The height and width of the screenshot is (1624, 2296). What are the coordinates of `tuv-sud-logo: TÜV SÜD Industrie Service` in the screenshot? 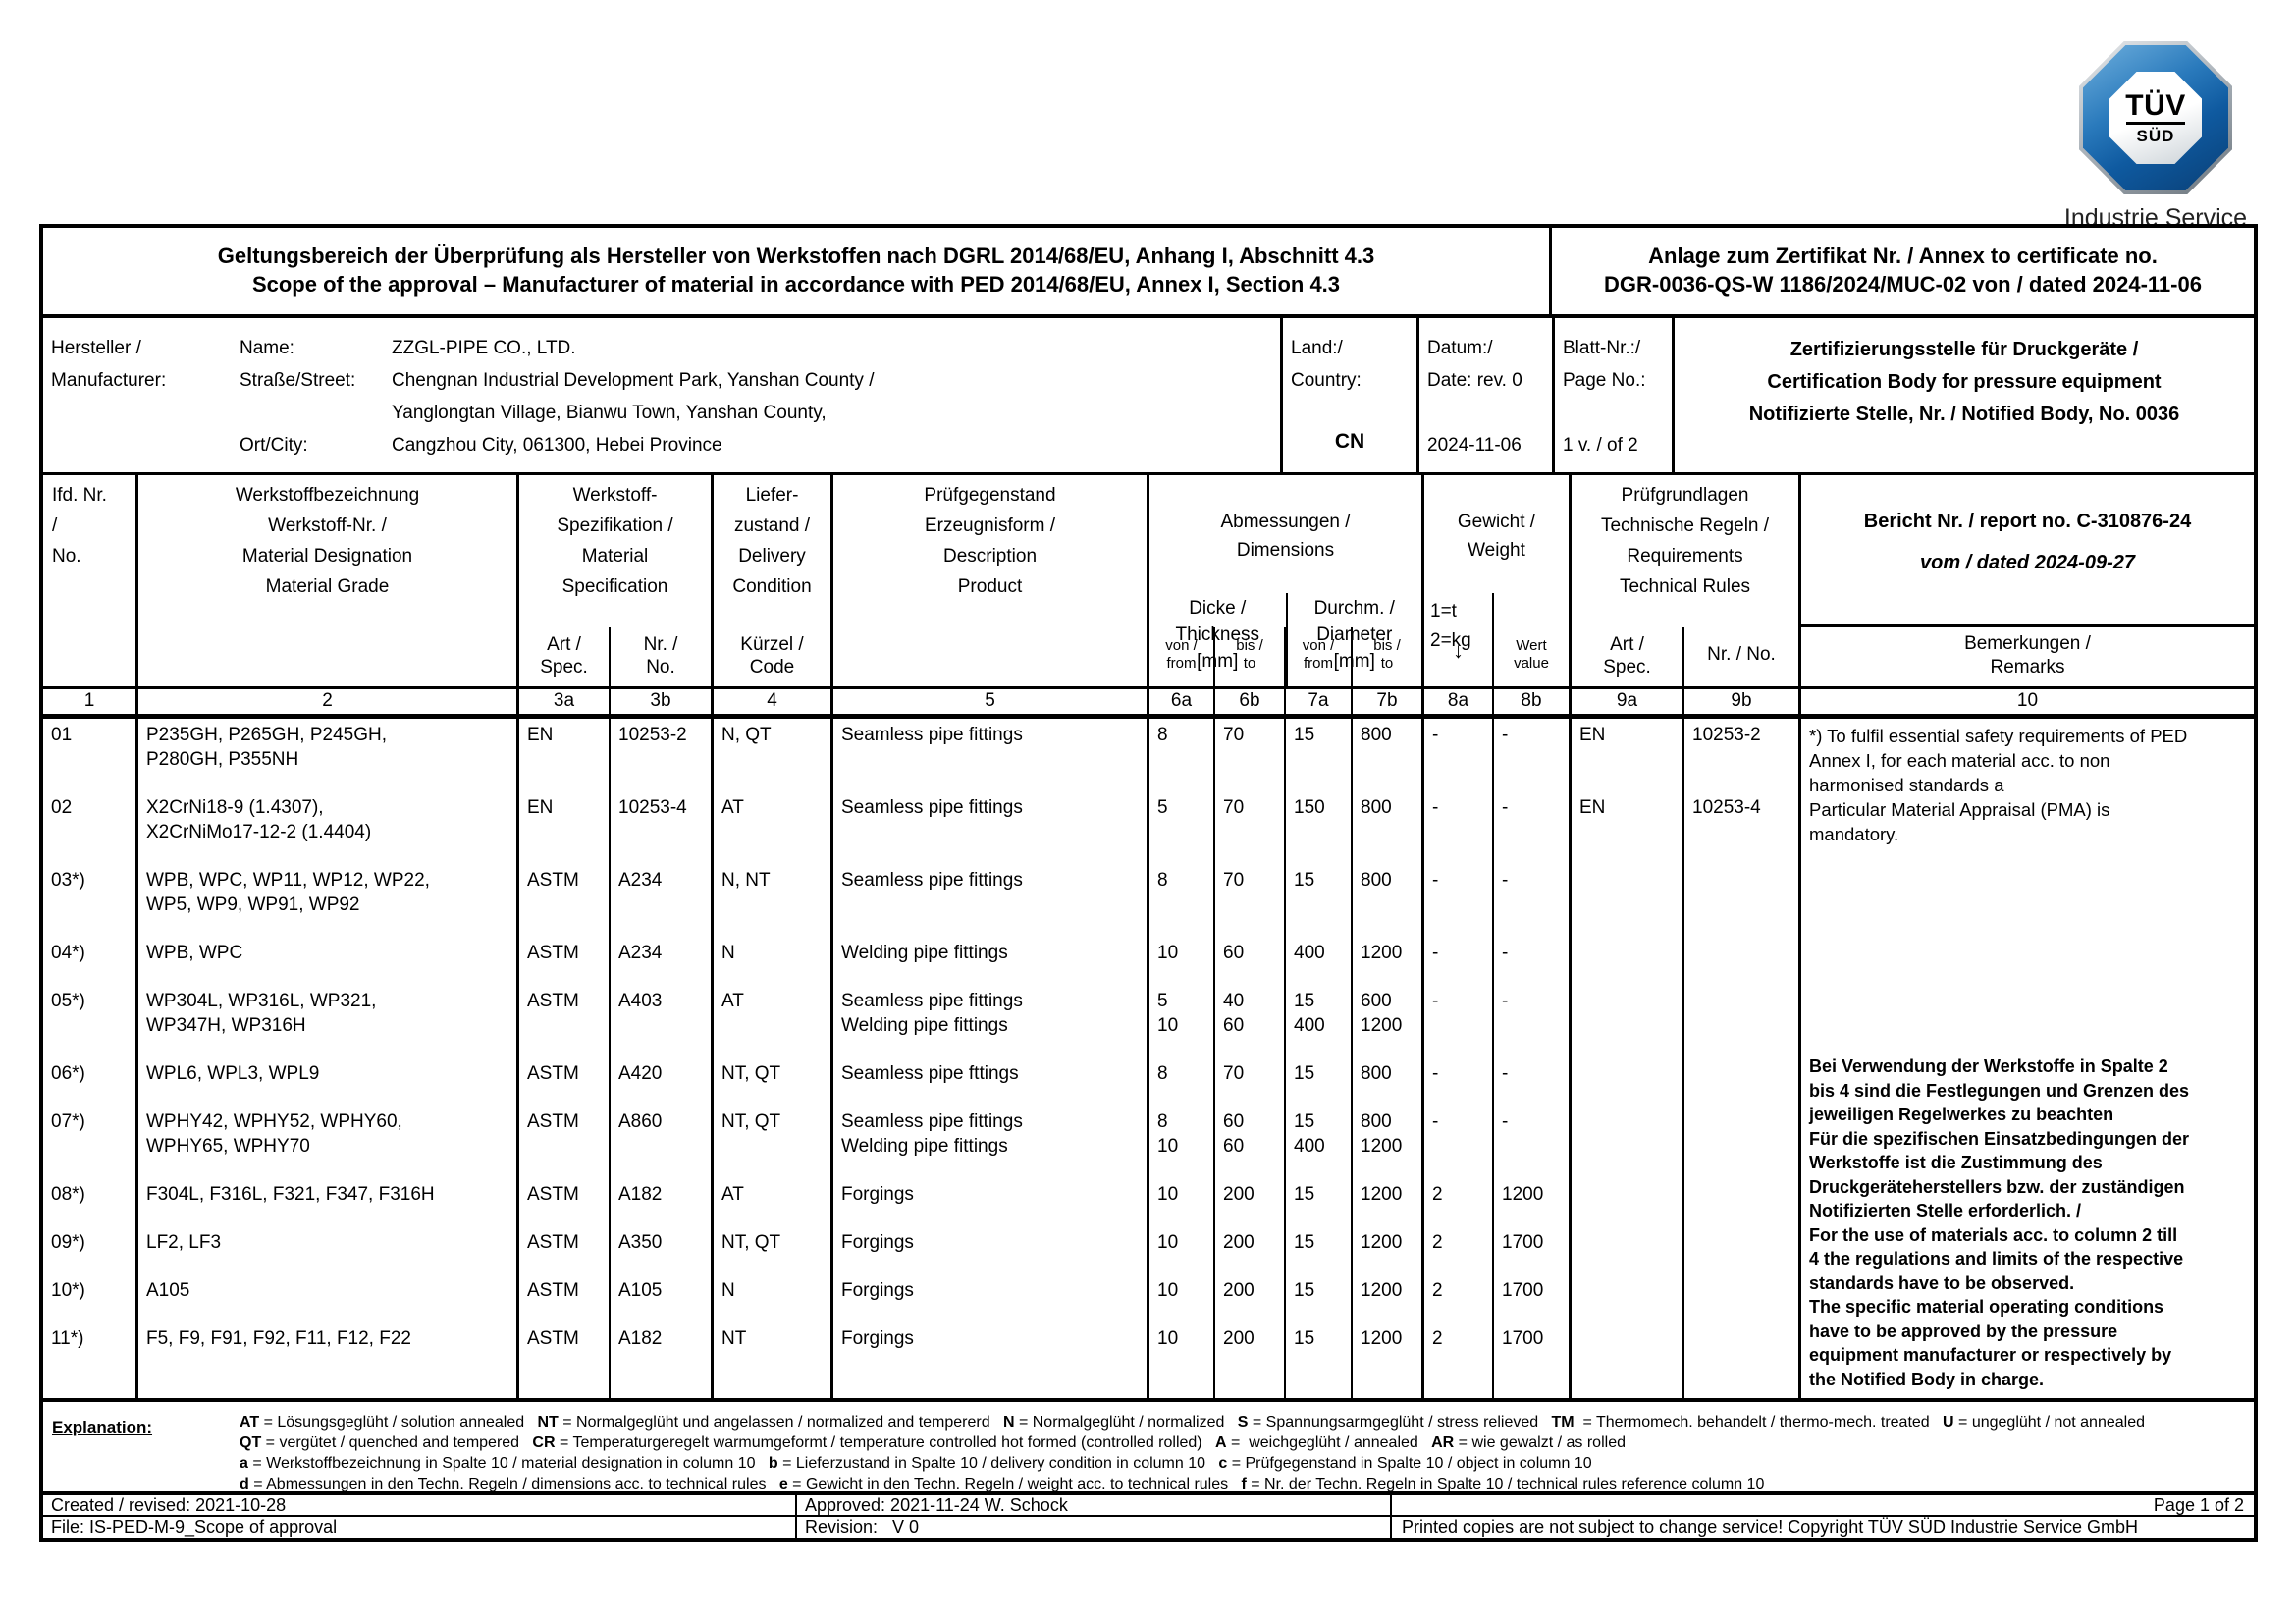 It's located at (2156, 137).